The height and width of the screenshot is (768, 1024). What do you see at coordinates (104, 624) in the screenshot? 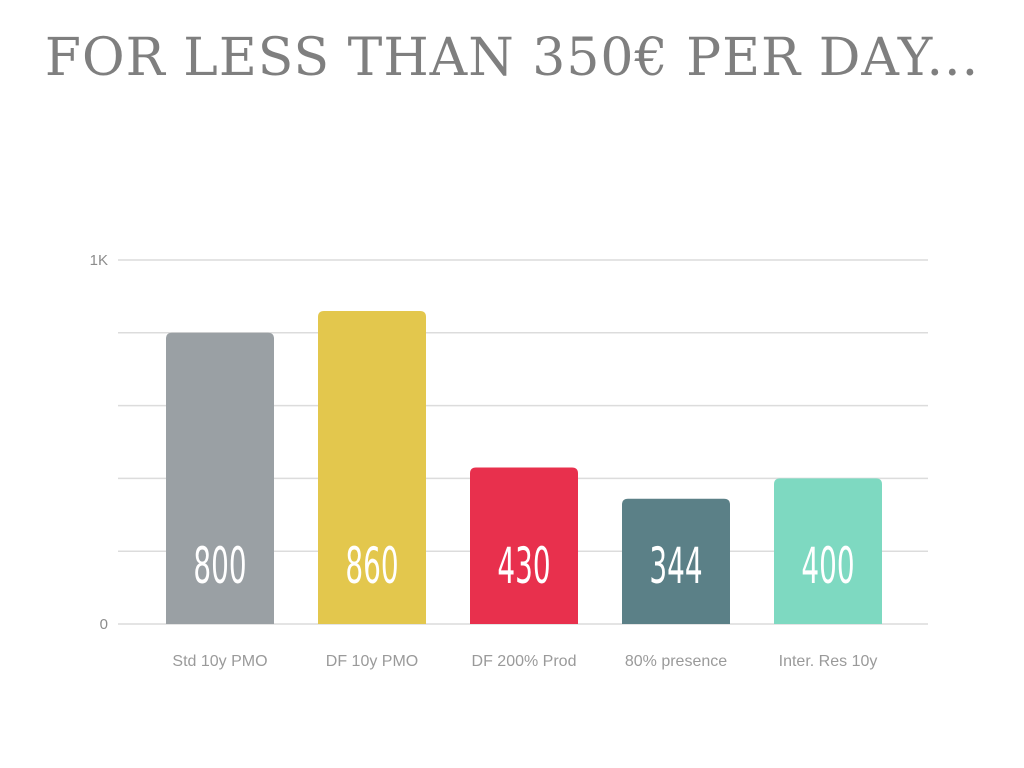
I see `y-tick-label: 0` at bounding box center [104, 624].